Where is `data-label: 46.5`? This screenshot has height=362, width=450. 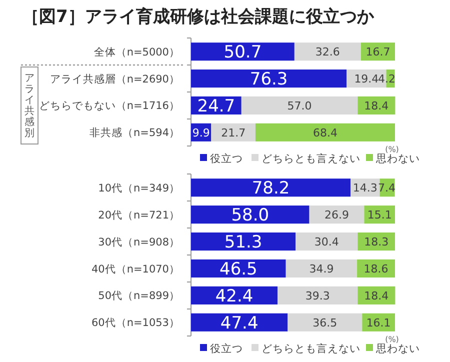 data-label: 46.5 is located at coordinates (239, 270).